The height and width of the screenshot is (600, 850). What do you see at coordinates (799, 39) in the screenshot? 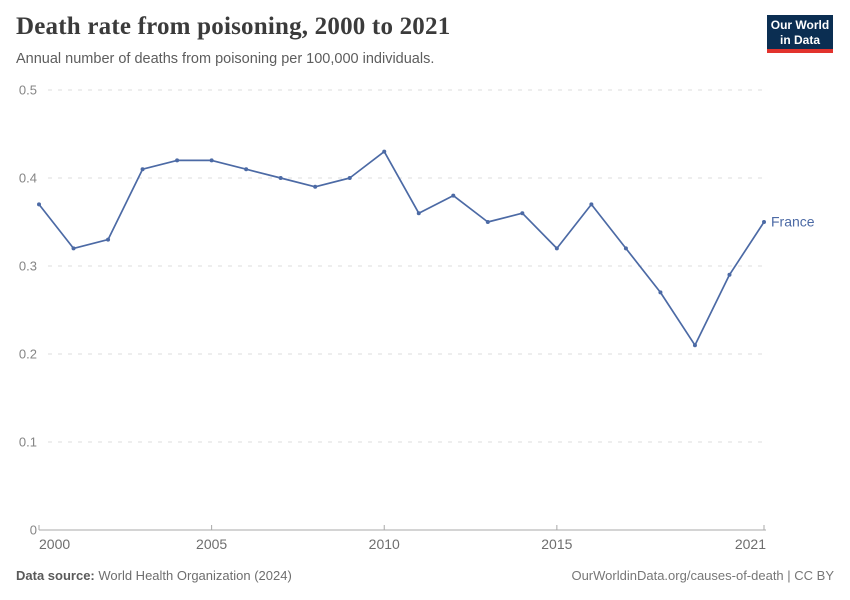
I see `owid-logo-line2: in Data` at bounding box center [799, 39].